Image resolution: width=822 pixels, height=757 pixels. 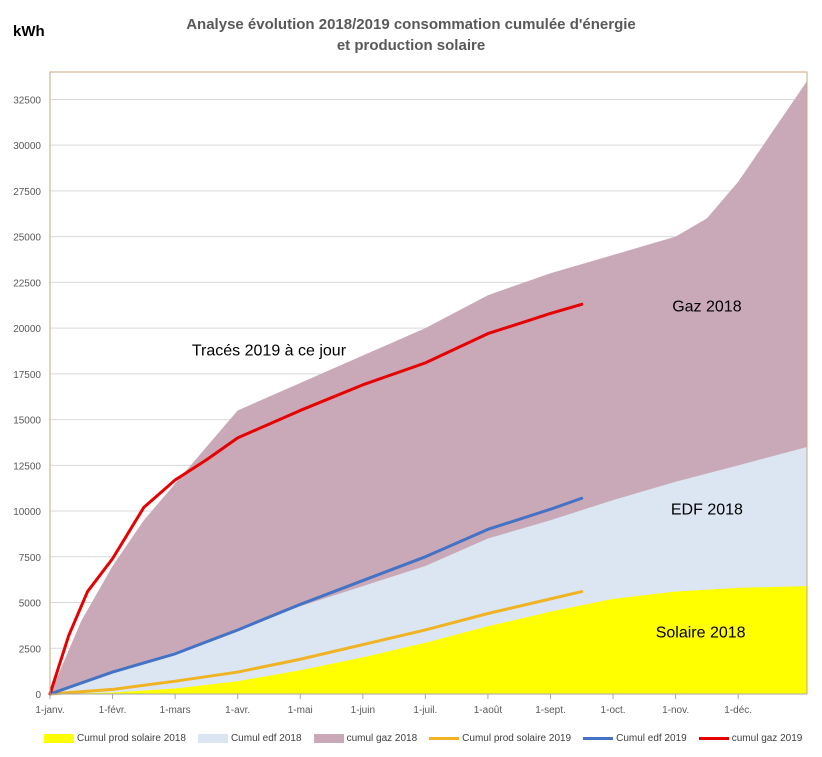 I want to click on x-tick-label: 1-janv., so click(x=49, y=710).